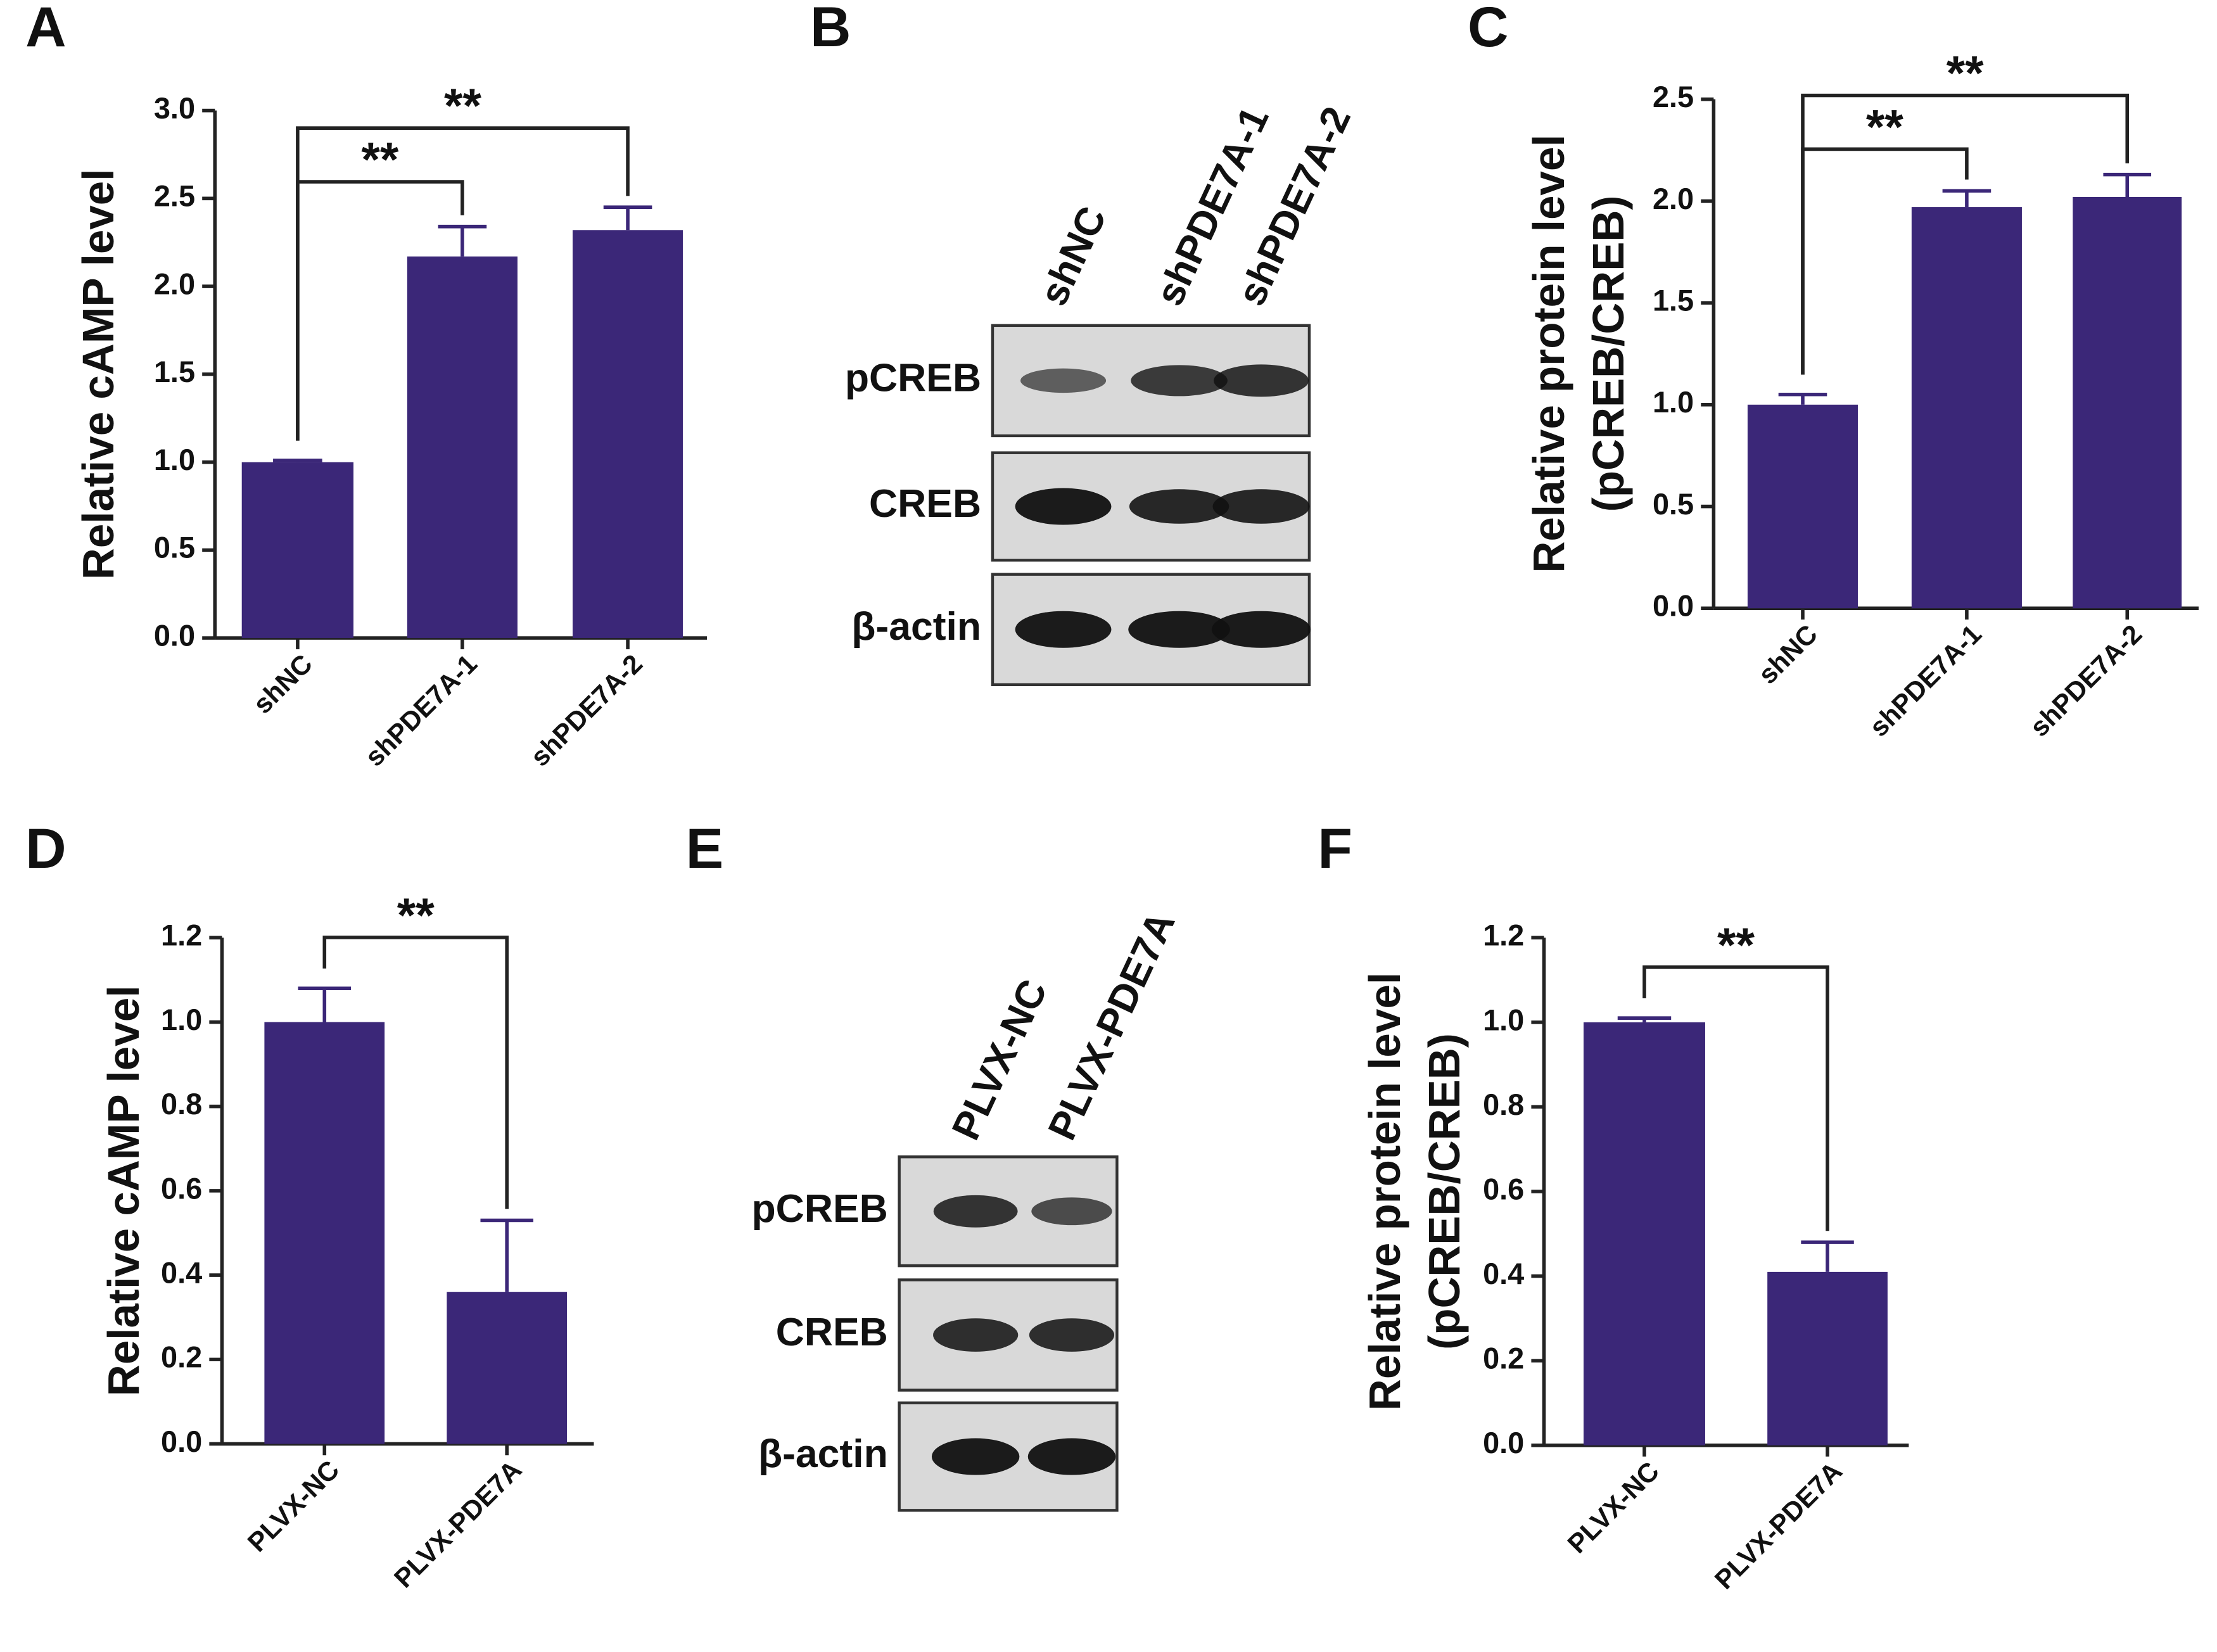 Image resolution: width=2217 pixels, height=1652 pixels. What do you see at coordinates (1488, 29) in the screenshot?
I see `panel-letter: C` at bounding box center [1488, 29].